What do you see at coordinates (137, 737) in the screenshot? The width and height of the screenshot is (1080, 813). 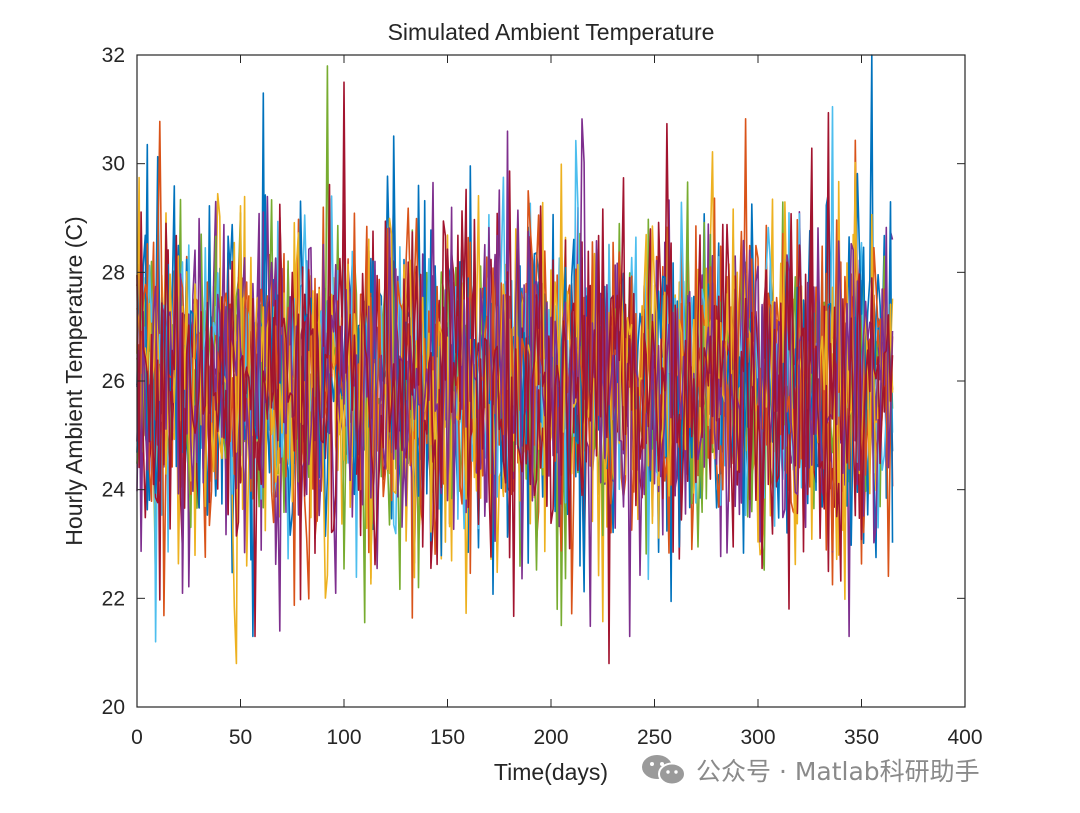 I see `x-tick-label: 0` at bounding box center [137, 737].